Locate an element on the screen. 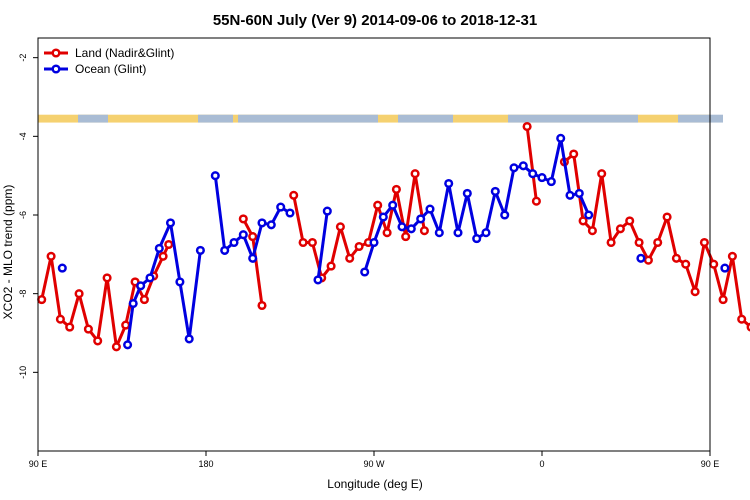  y-tick-label: -10 is located at coordinates (23, 372).